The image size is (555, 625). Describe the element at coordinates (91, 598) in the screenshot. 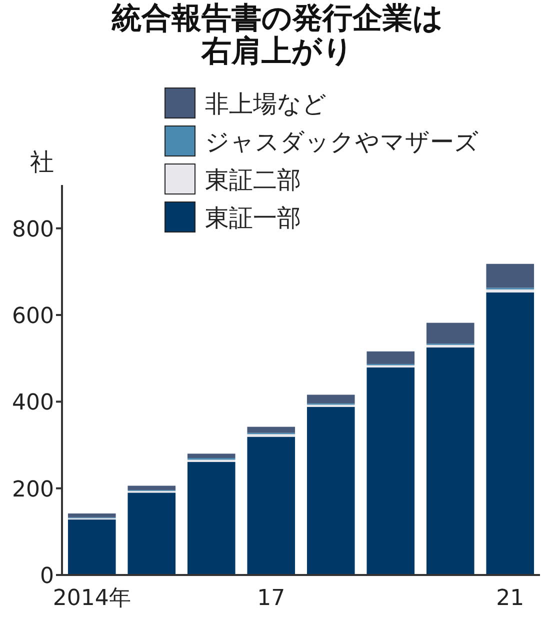

I see `x-tick-label: 2014年` at that location.